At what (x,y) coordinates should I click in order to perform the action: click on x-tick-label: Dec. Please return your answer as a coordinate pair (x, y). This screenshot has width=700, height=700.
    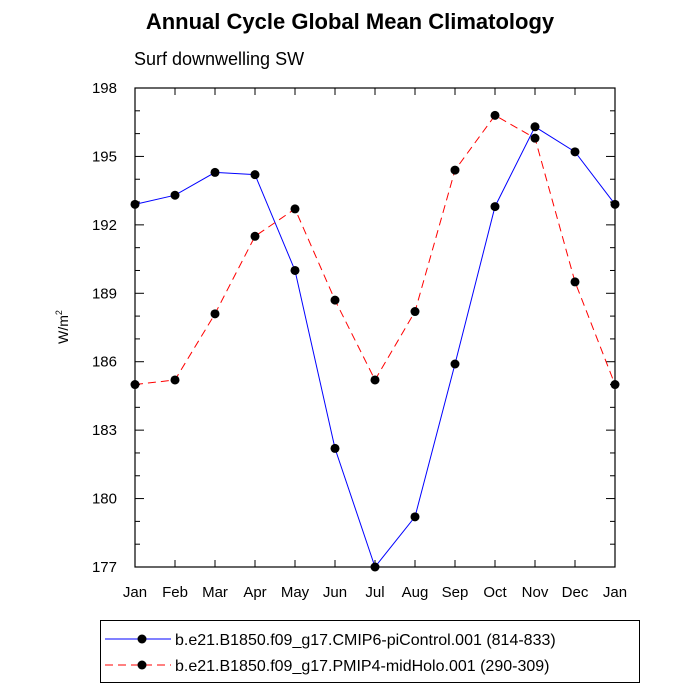
    Looking at the image, I should click on (575, 592).